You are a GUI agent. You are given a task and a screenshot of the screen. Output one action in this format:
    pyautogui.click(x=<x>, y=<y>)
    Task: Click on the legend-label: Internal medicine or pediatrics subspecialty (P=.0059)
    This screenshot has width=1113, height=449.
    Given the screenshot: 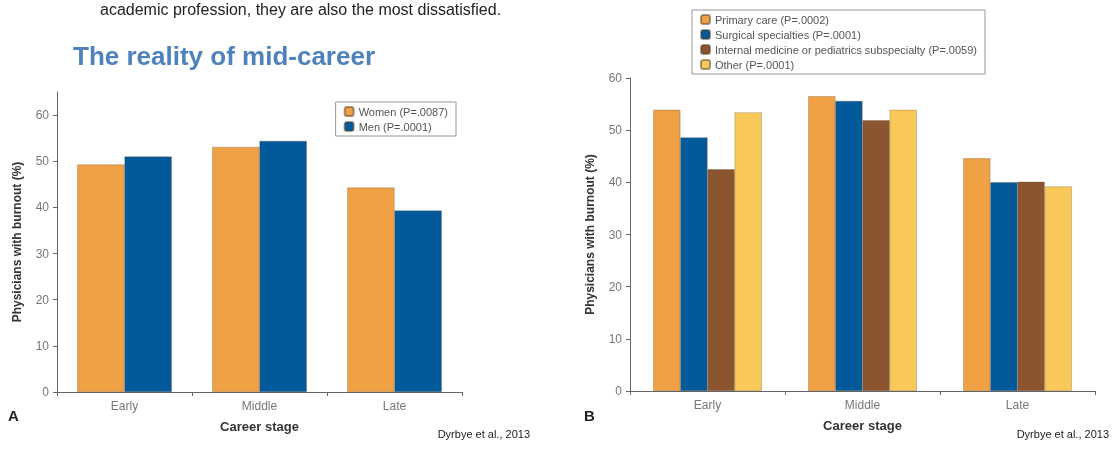 What is the action you would take?
    pyautogui.click(x=846, y=49)
    